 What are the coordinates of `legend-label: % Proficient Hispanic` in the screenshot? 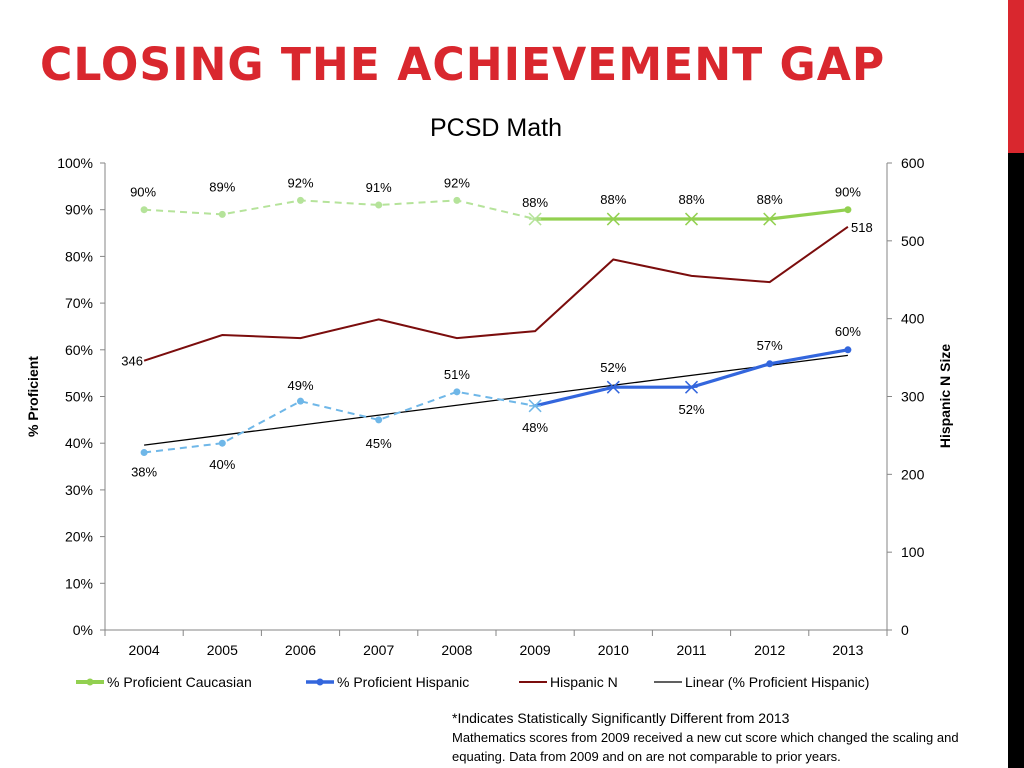 It's located at (403, 682).